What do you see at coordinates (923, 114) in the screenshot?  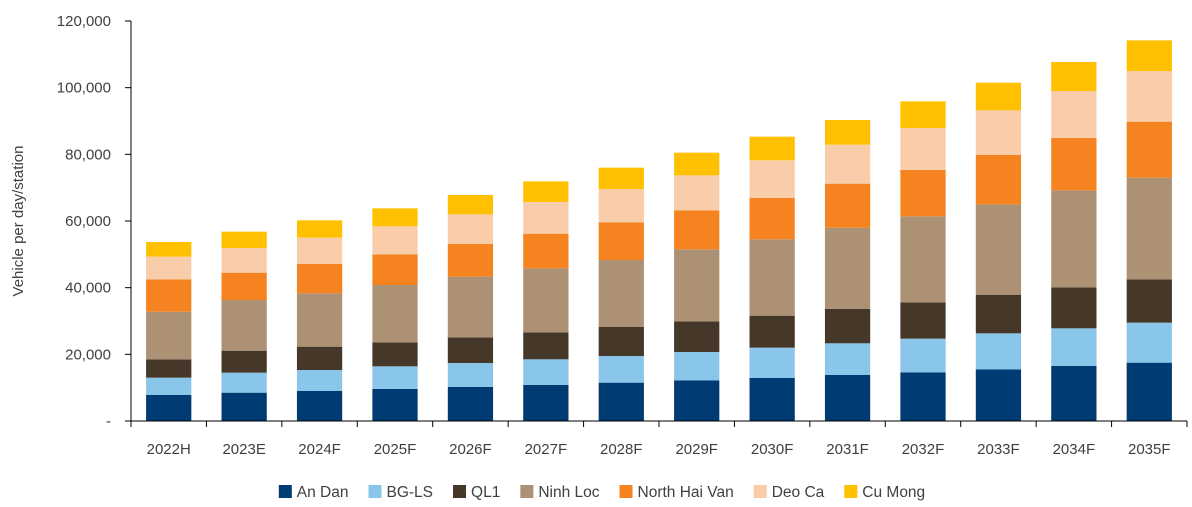 I see `bar-cu-mong-2032f` at bounding box center [923, 114].